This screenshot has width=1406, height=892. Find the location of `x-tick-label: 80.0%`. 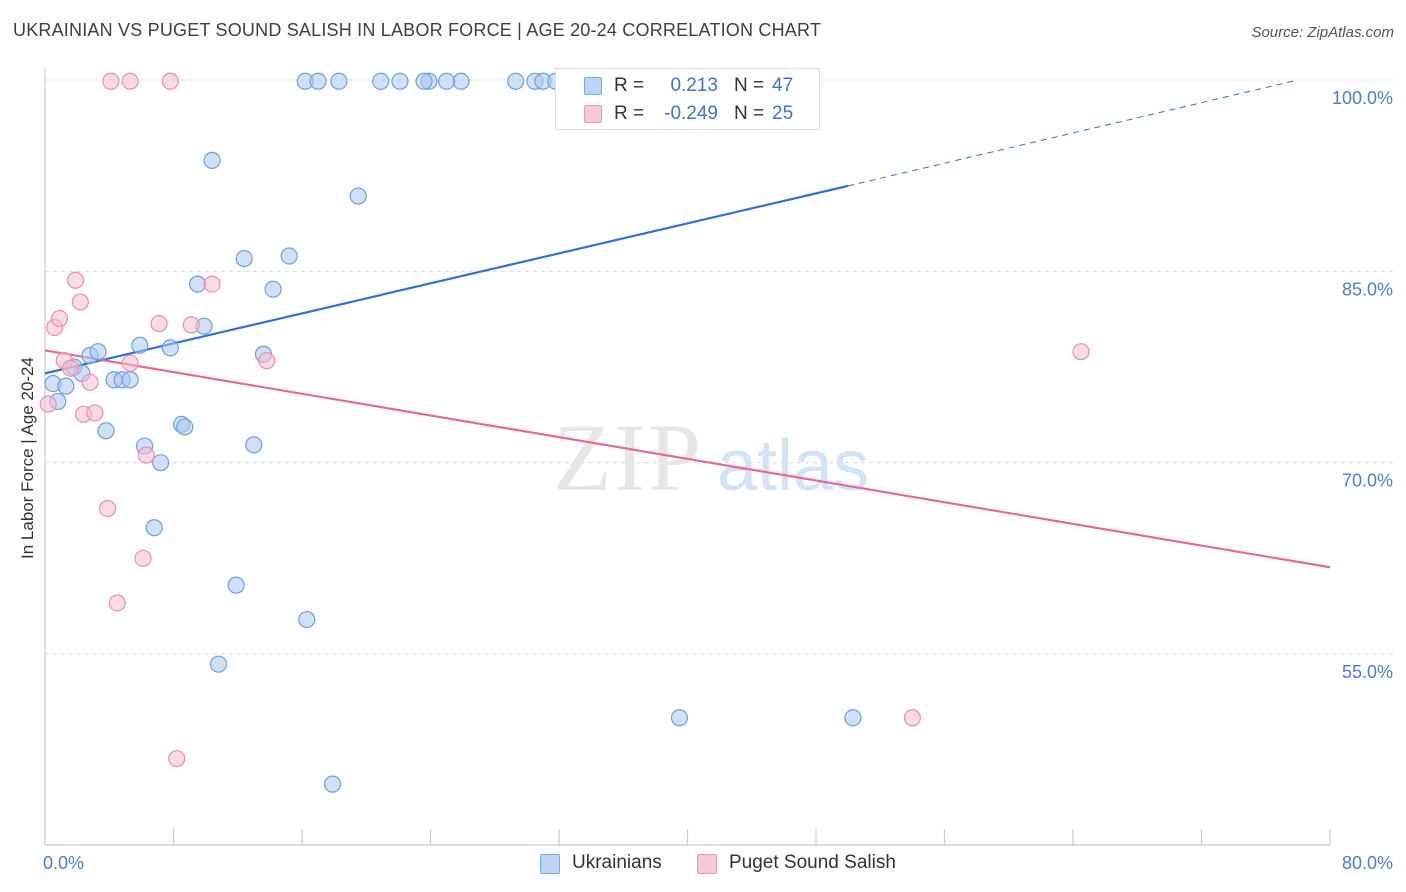

x-tick-label: 80.0% is located at coordinates (1367, 863).